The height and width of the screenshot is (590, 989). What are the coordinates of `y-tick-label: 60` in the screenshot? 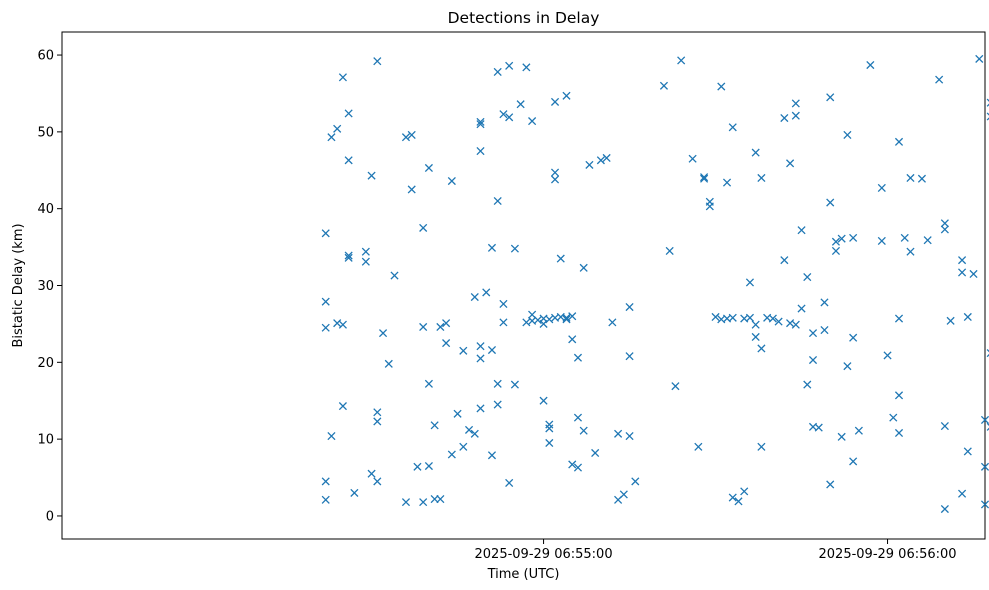 It's located at (45, 56).